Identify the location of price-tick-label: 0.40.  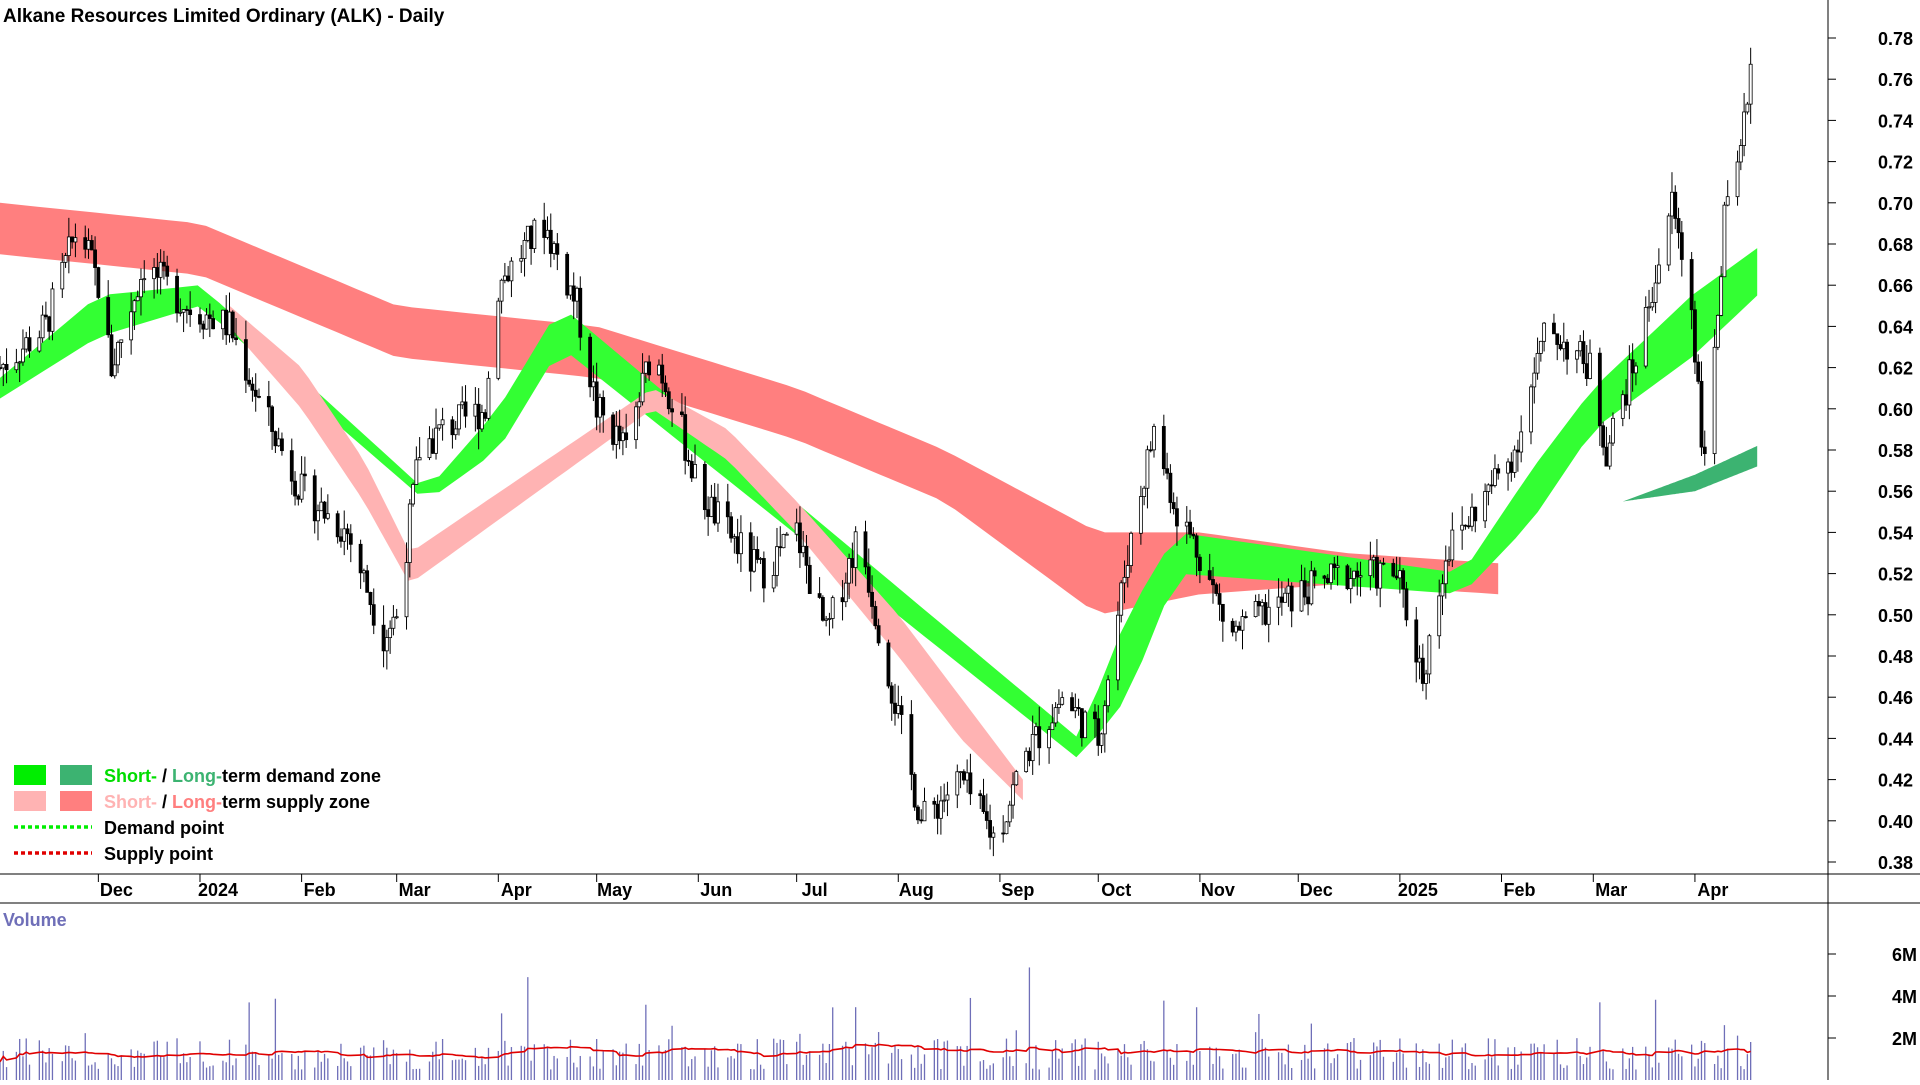
(1895, 822).